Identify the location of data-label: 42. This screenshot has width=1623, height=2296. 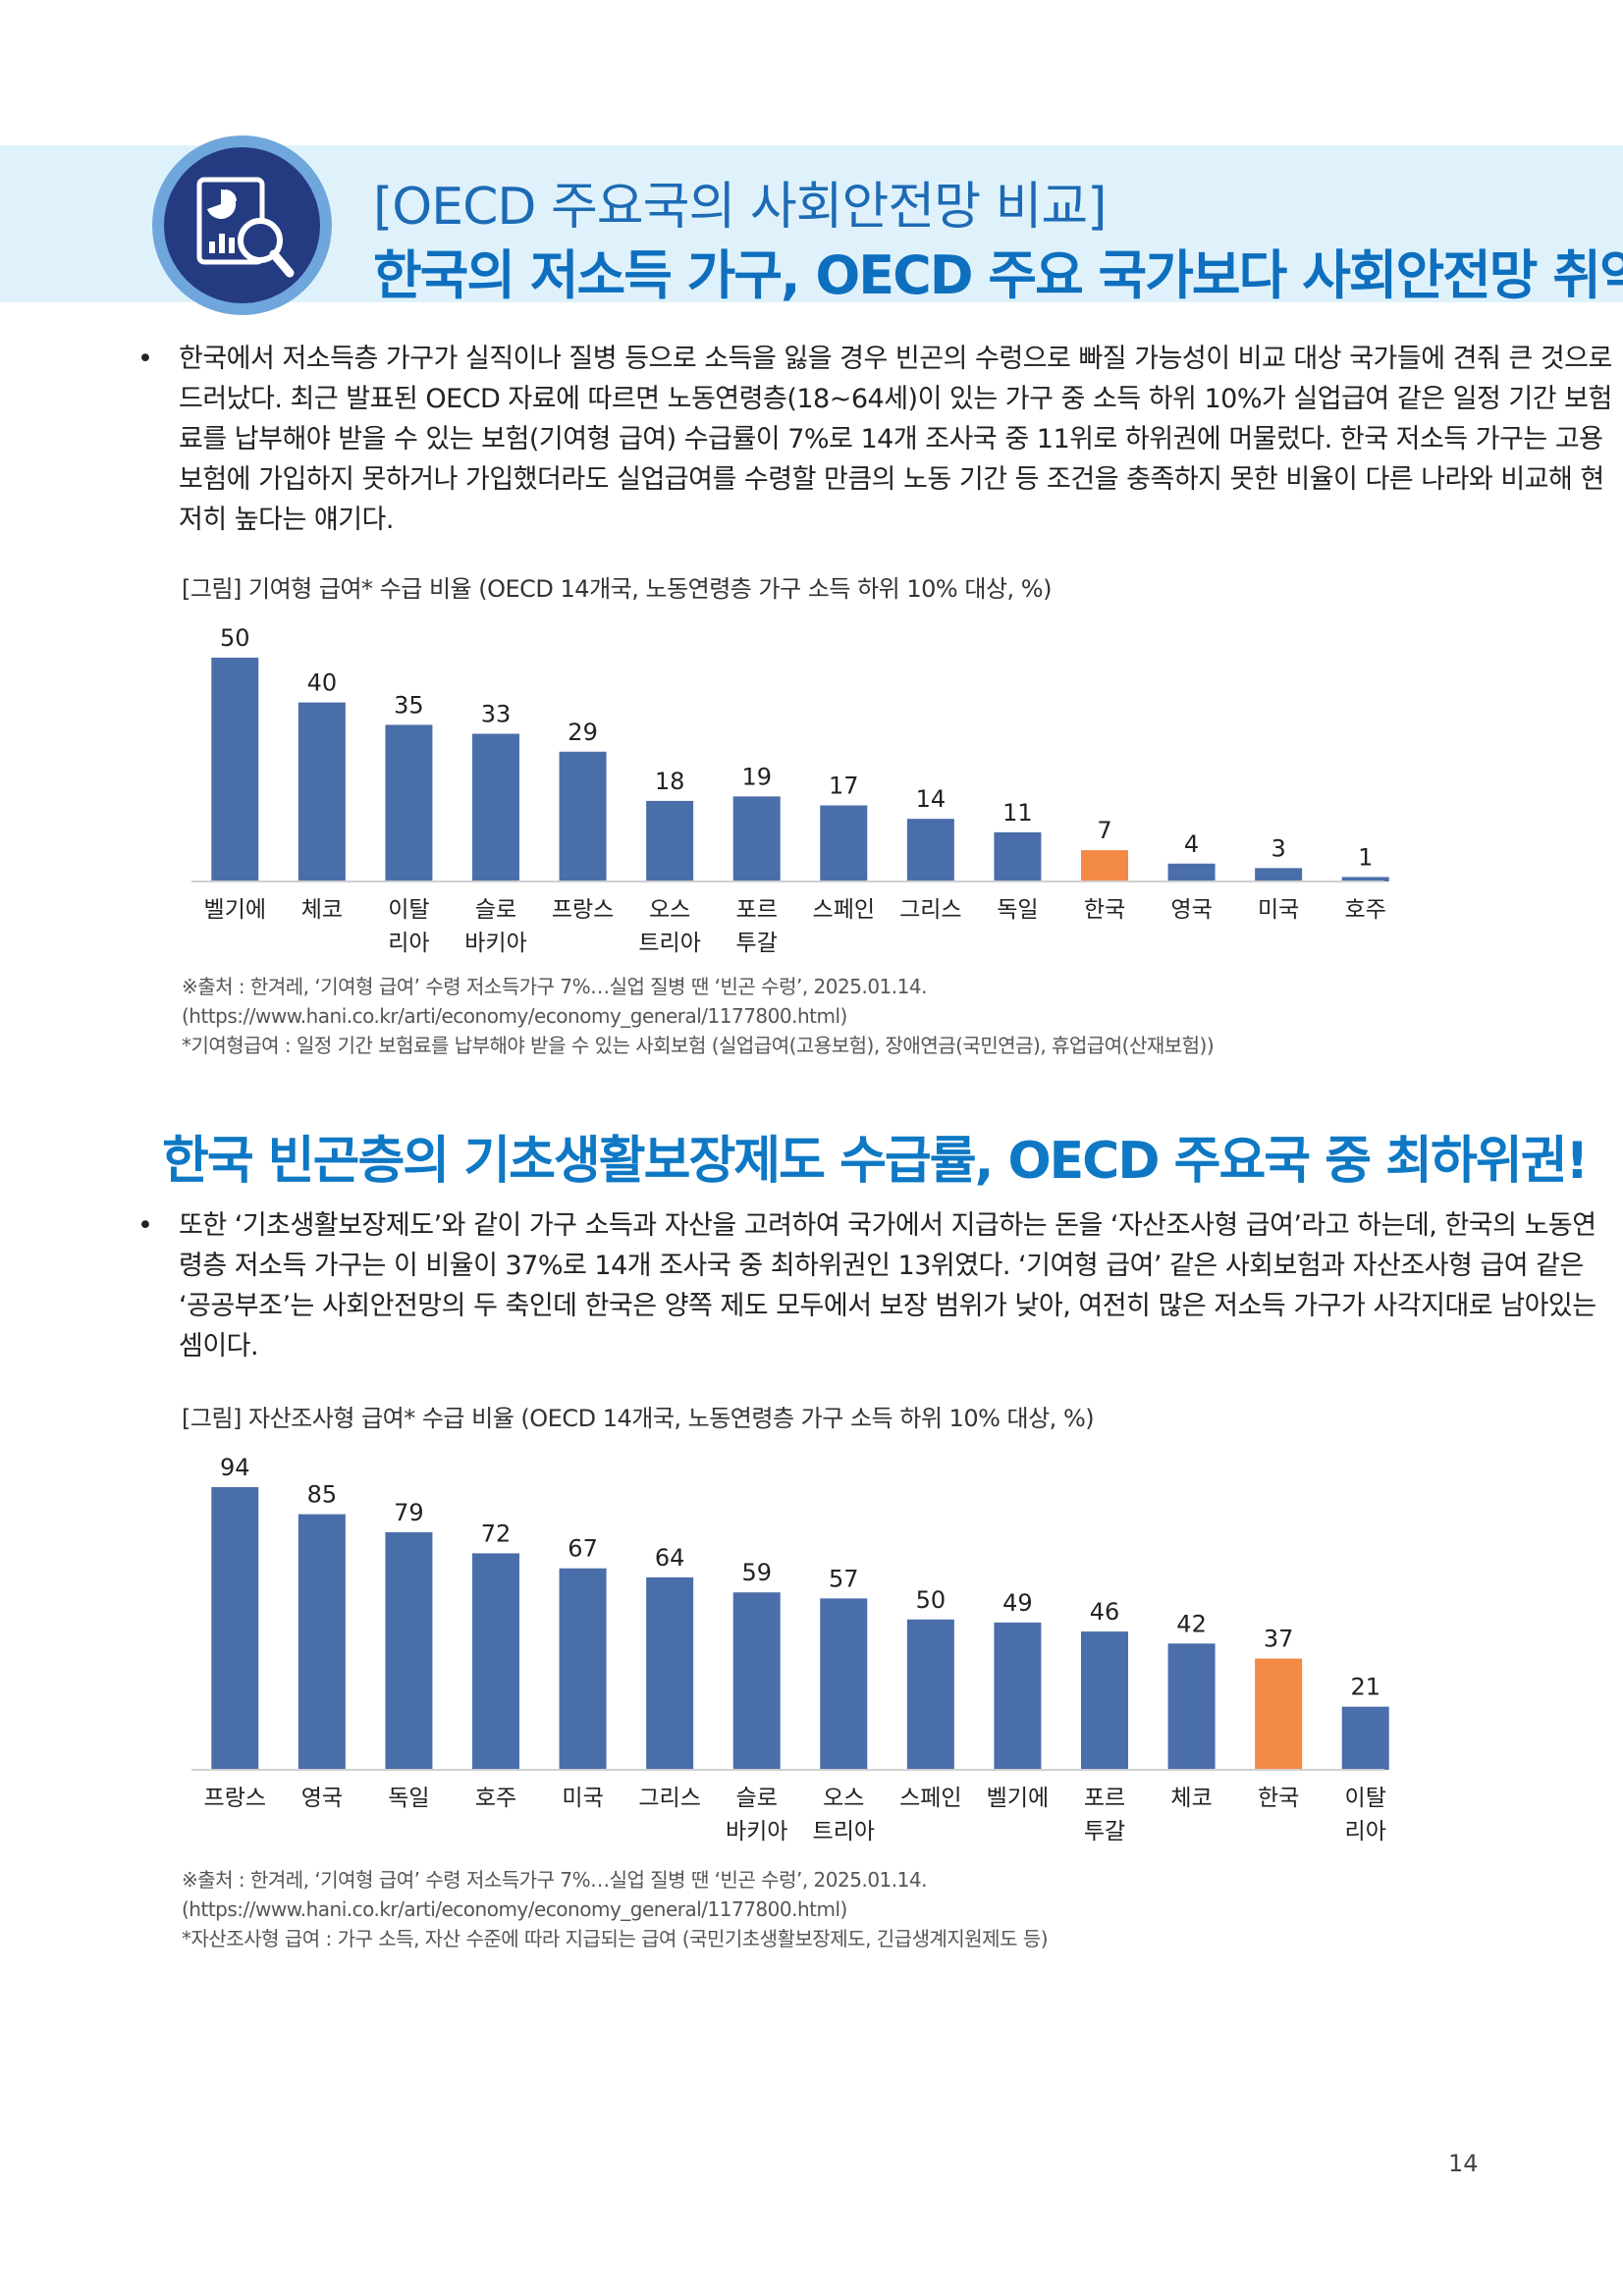
(1191, 1623).